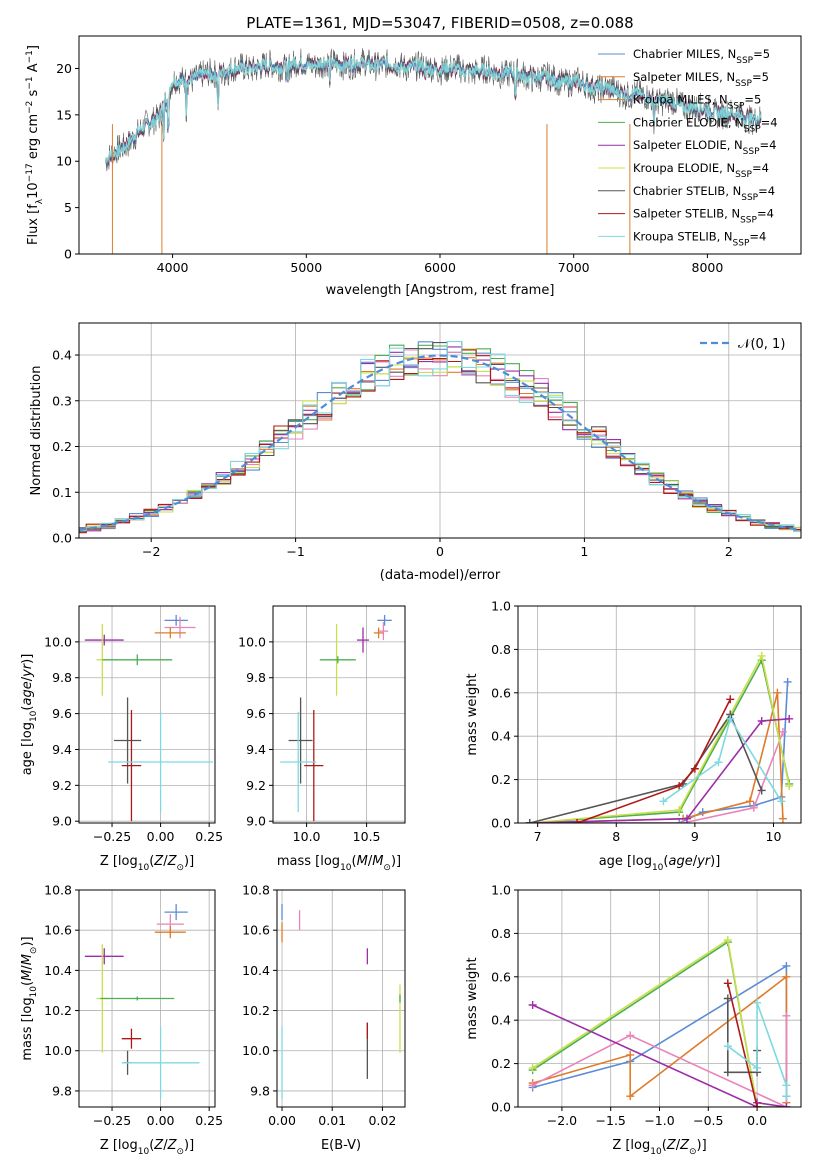 The width and height of the screenshot is (819, 1170). What do you see at coordinates (341, 1145) in the screenshot?
I see `x-axis-label: E(B-V)` at bounding box center [341, 1145].